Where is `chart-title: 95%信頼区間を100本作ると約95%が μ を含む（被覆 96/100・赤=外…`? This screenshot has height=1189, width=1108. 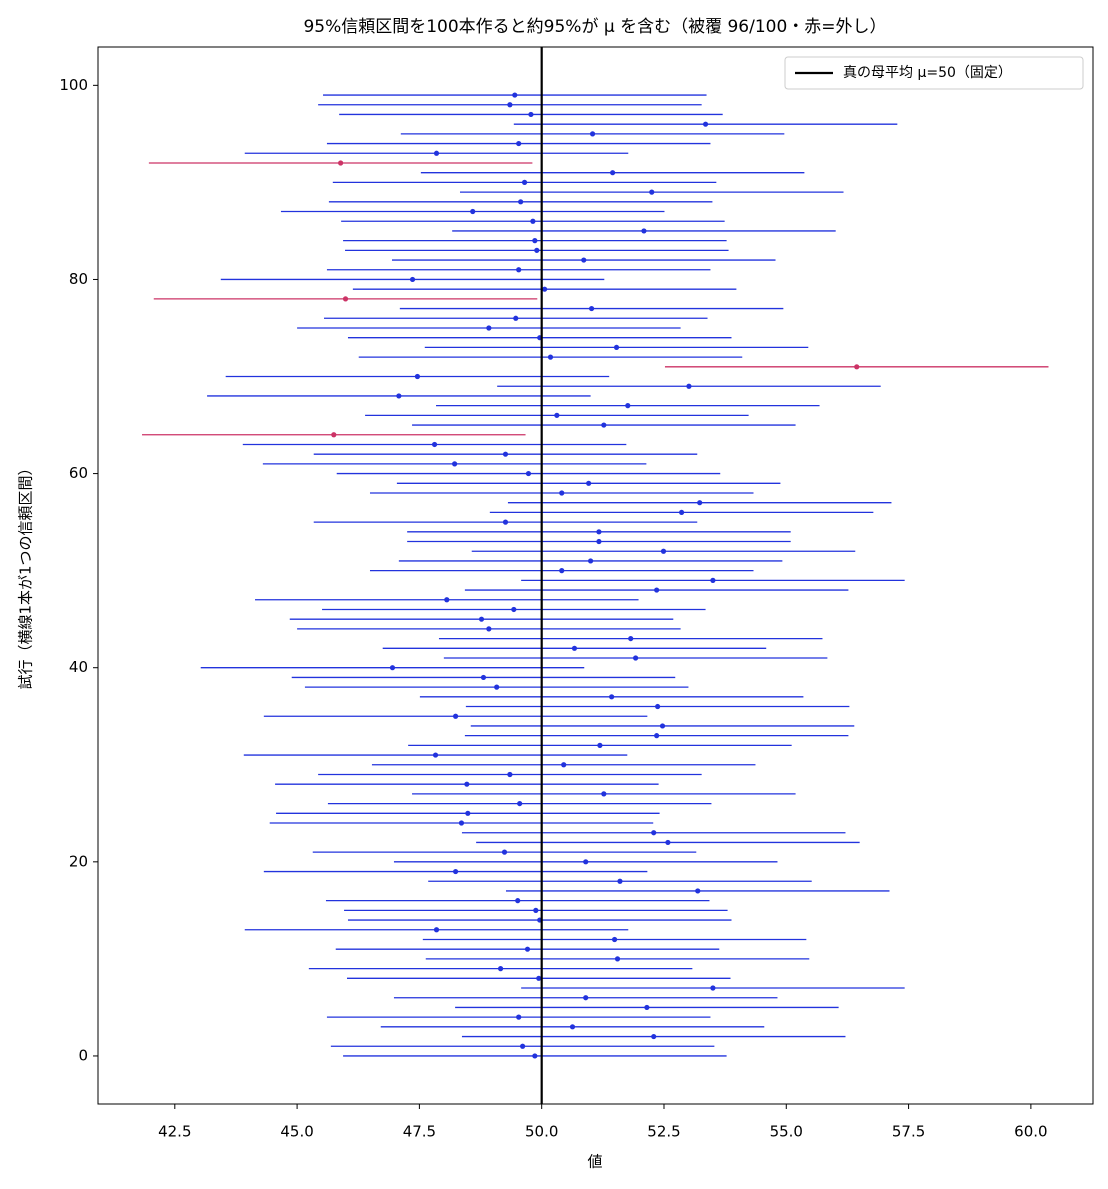
chart-title: 95%信頼区間を100本作ると約95%が μ を含む（被覆 96/100・赤=外… is located at coordinates (594, 27).